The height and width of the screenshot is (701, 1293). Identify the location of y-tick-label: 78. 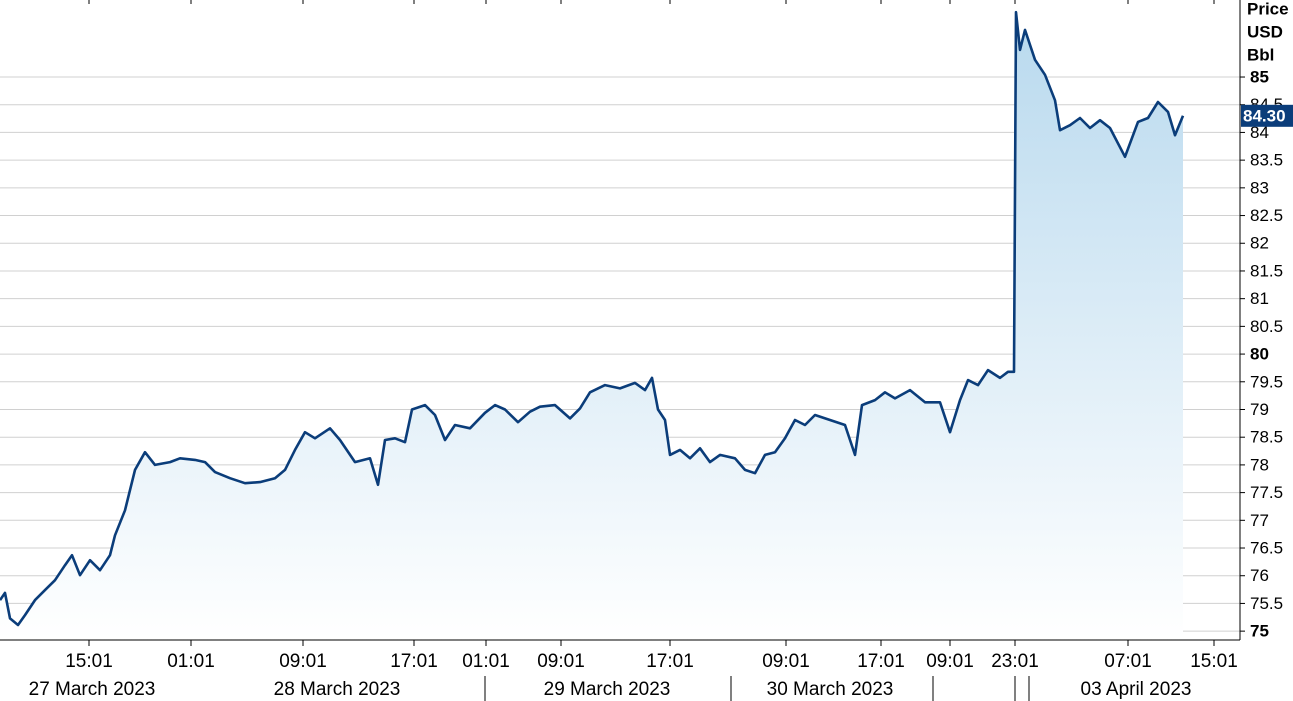
(1259, 464).